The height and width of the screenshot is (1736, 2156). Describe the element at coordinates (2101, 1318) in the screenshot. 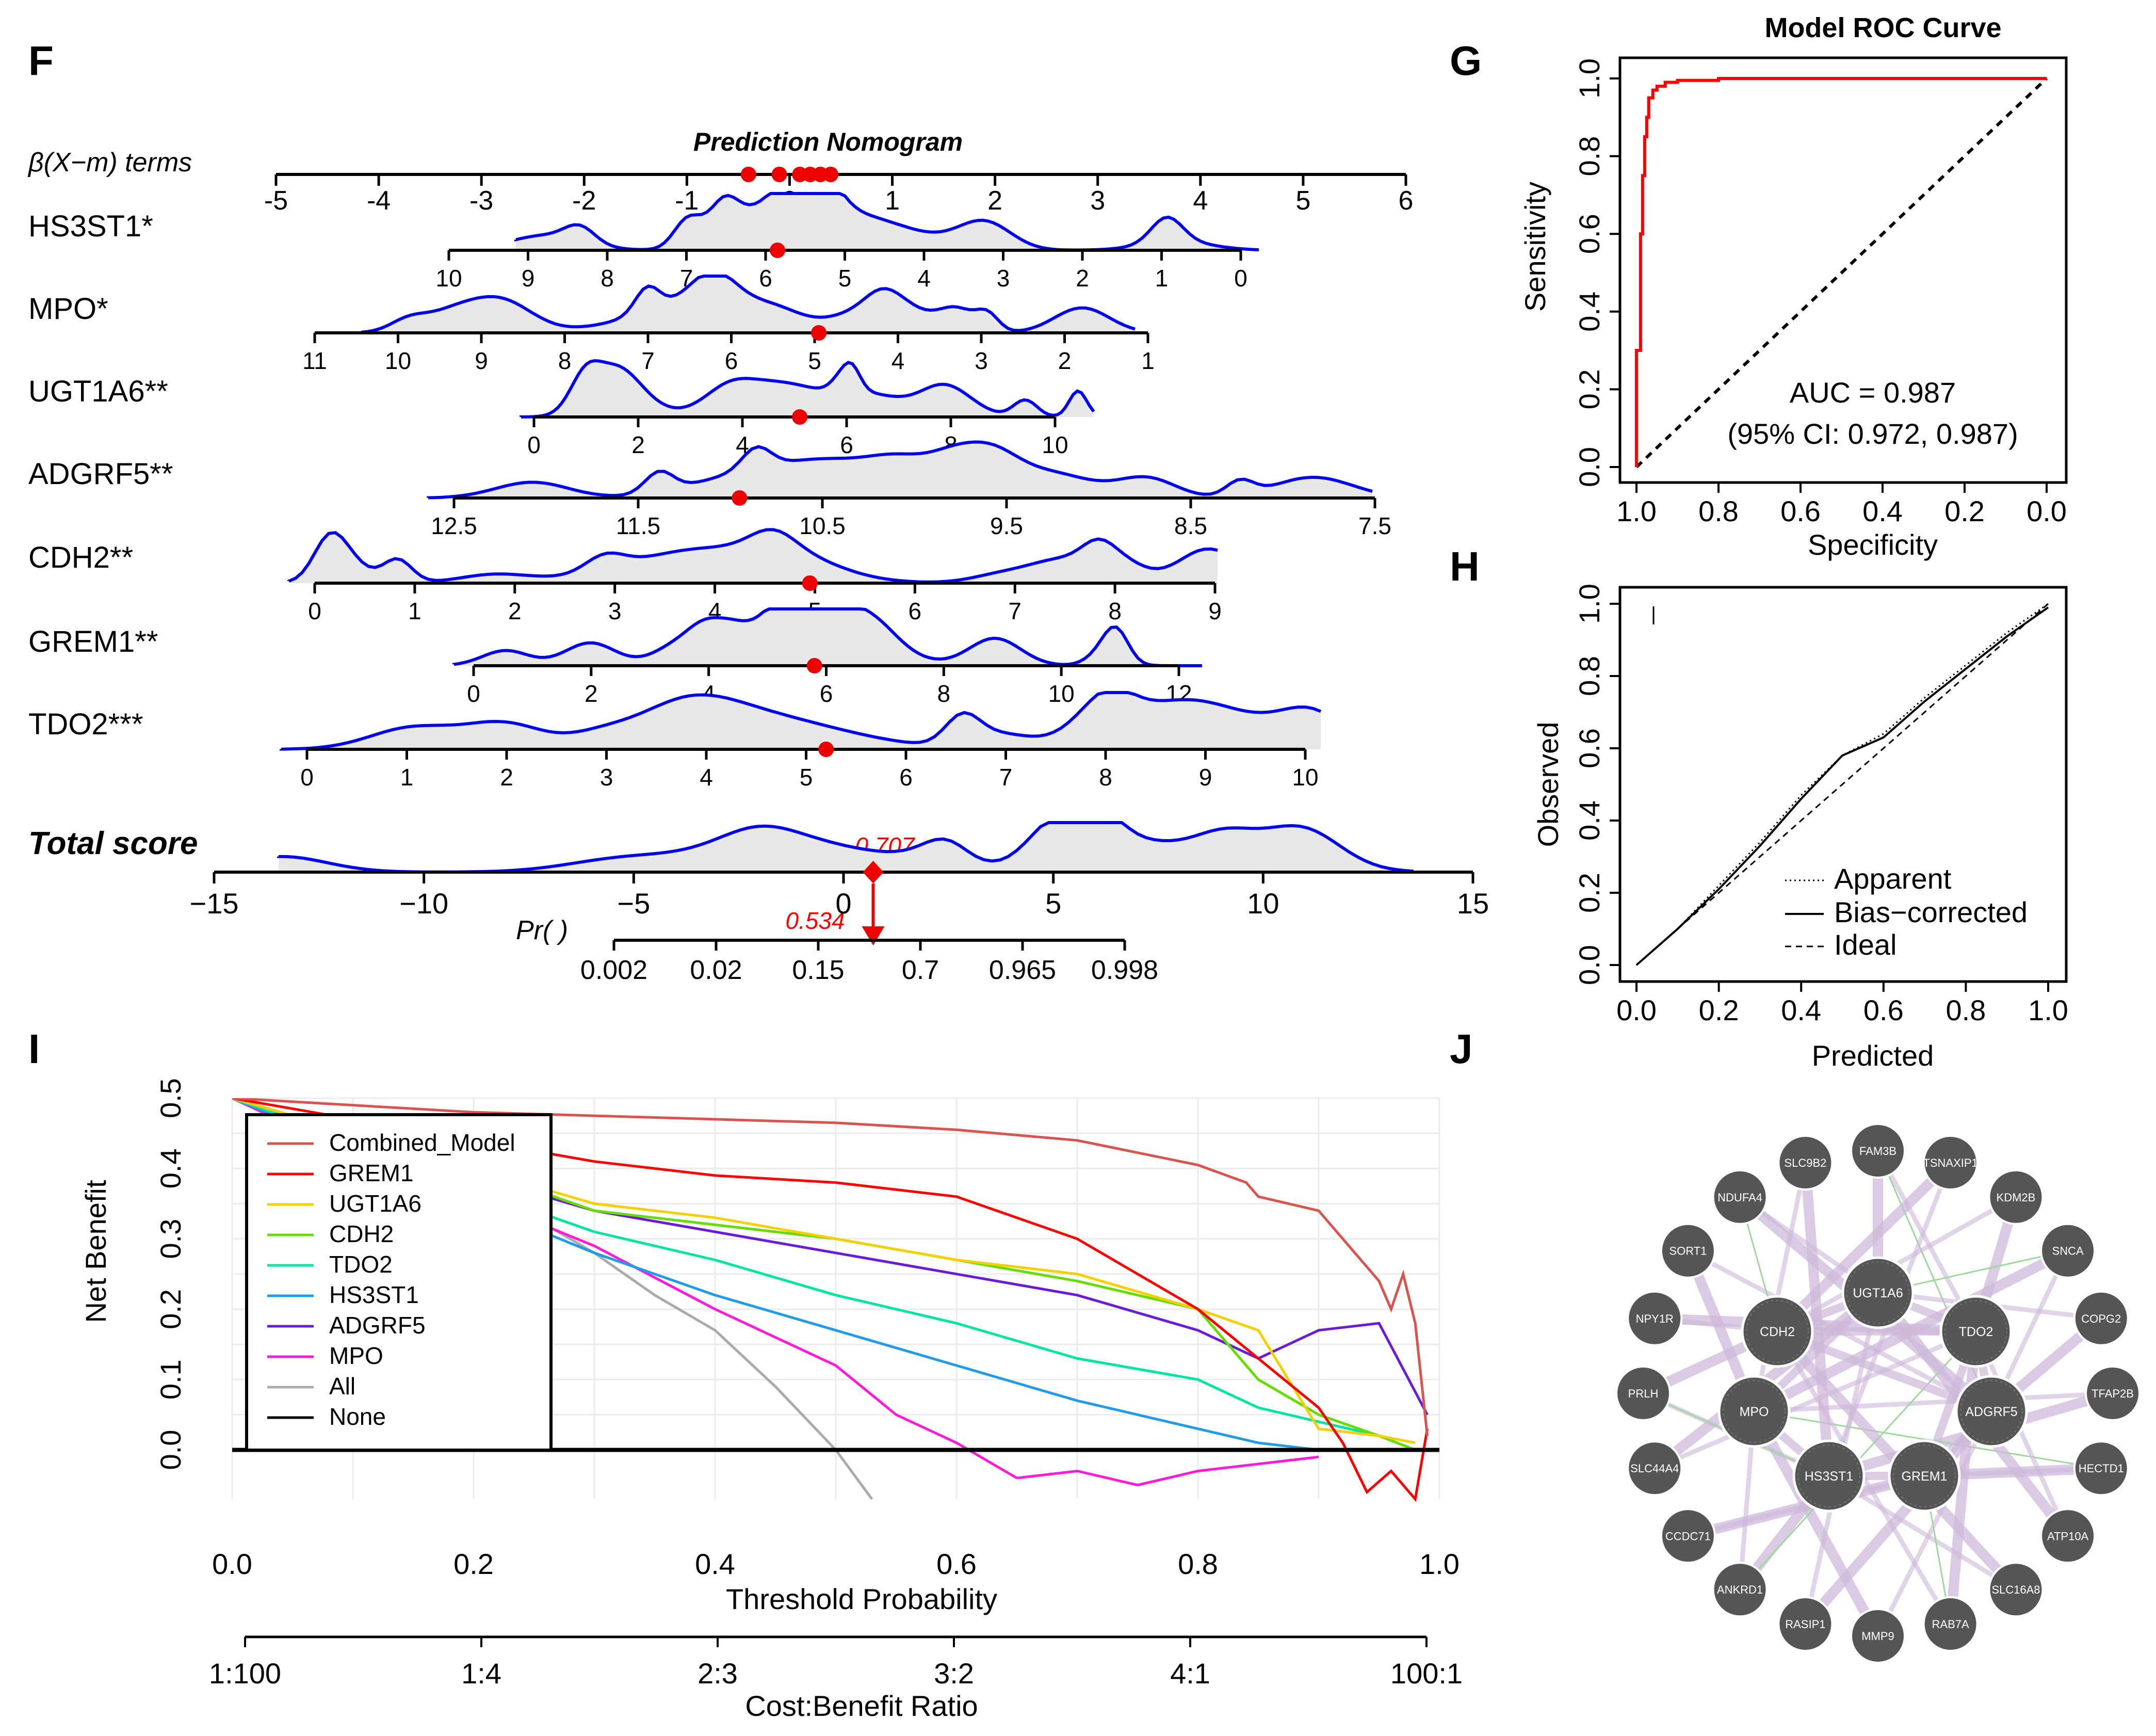

I see `network-node-label: COPG2` at that location.